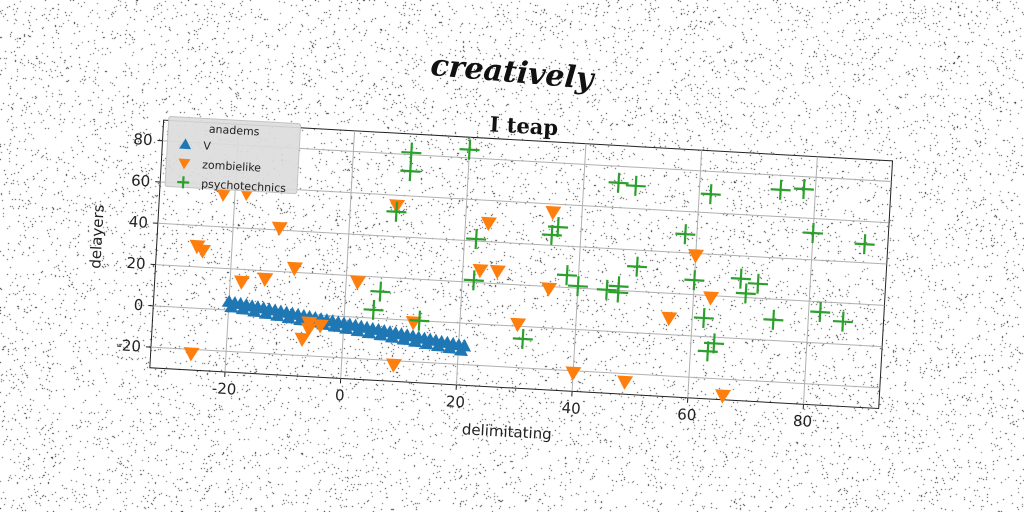 Image resolution: width=1024 pixels, height=512 pixels. Describe the element at coordinates (223, 388) in the screenshot. I see `x-tick-label: -20` at that location.